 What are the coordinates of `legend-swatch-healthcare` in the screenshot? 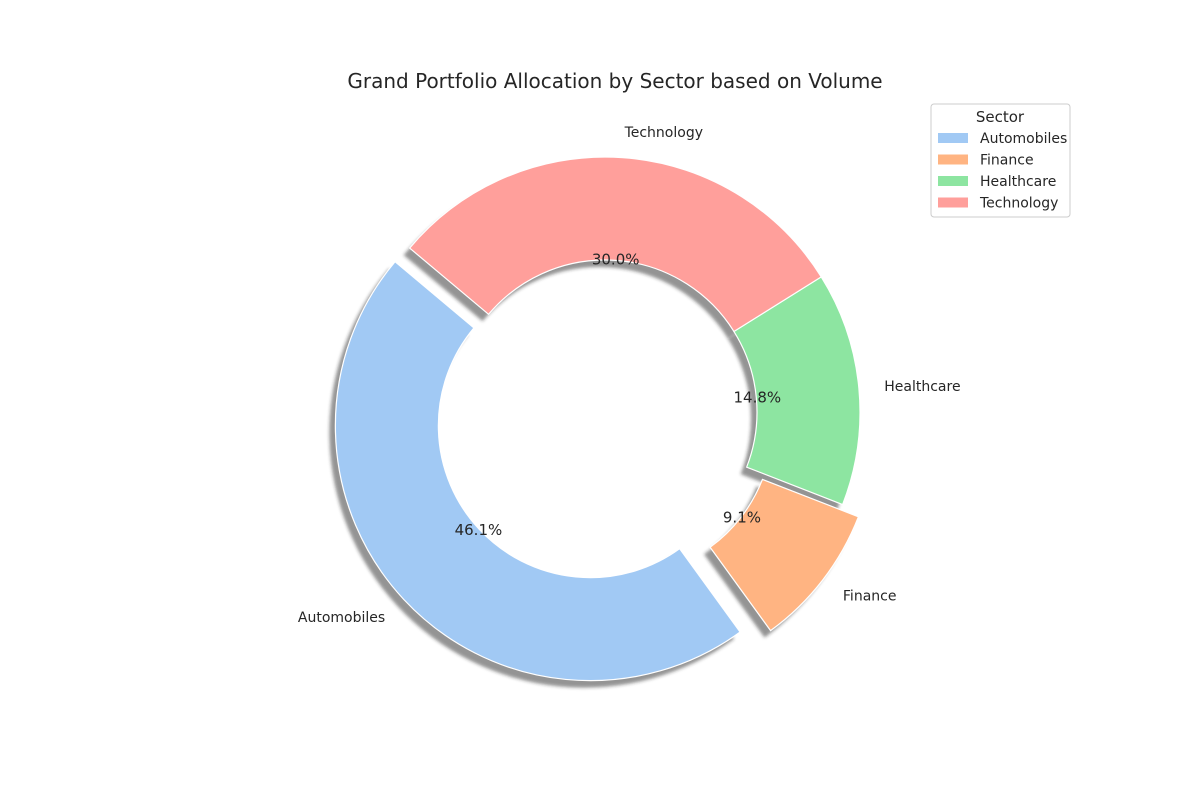 It's located at (953, 181).